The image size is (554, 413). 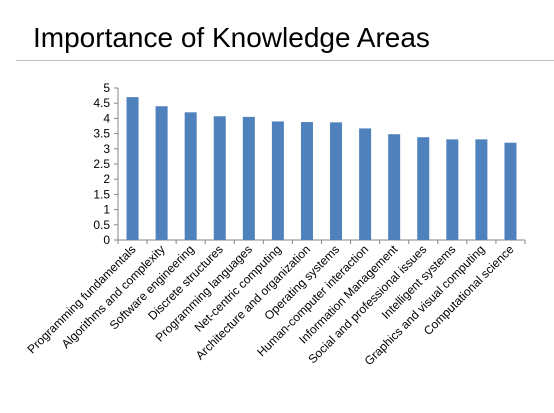 What do you see at coordinates (106, 179) in the screenshot?
I see `y-tick-label: 2` at bounding box center [106, 179].